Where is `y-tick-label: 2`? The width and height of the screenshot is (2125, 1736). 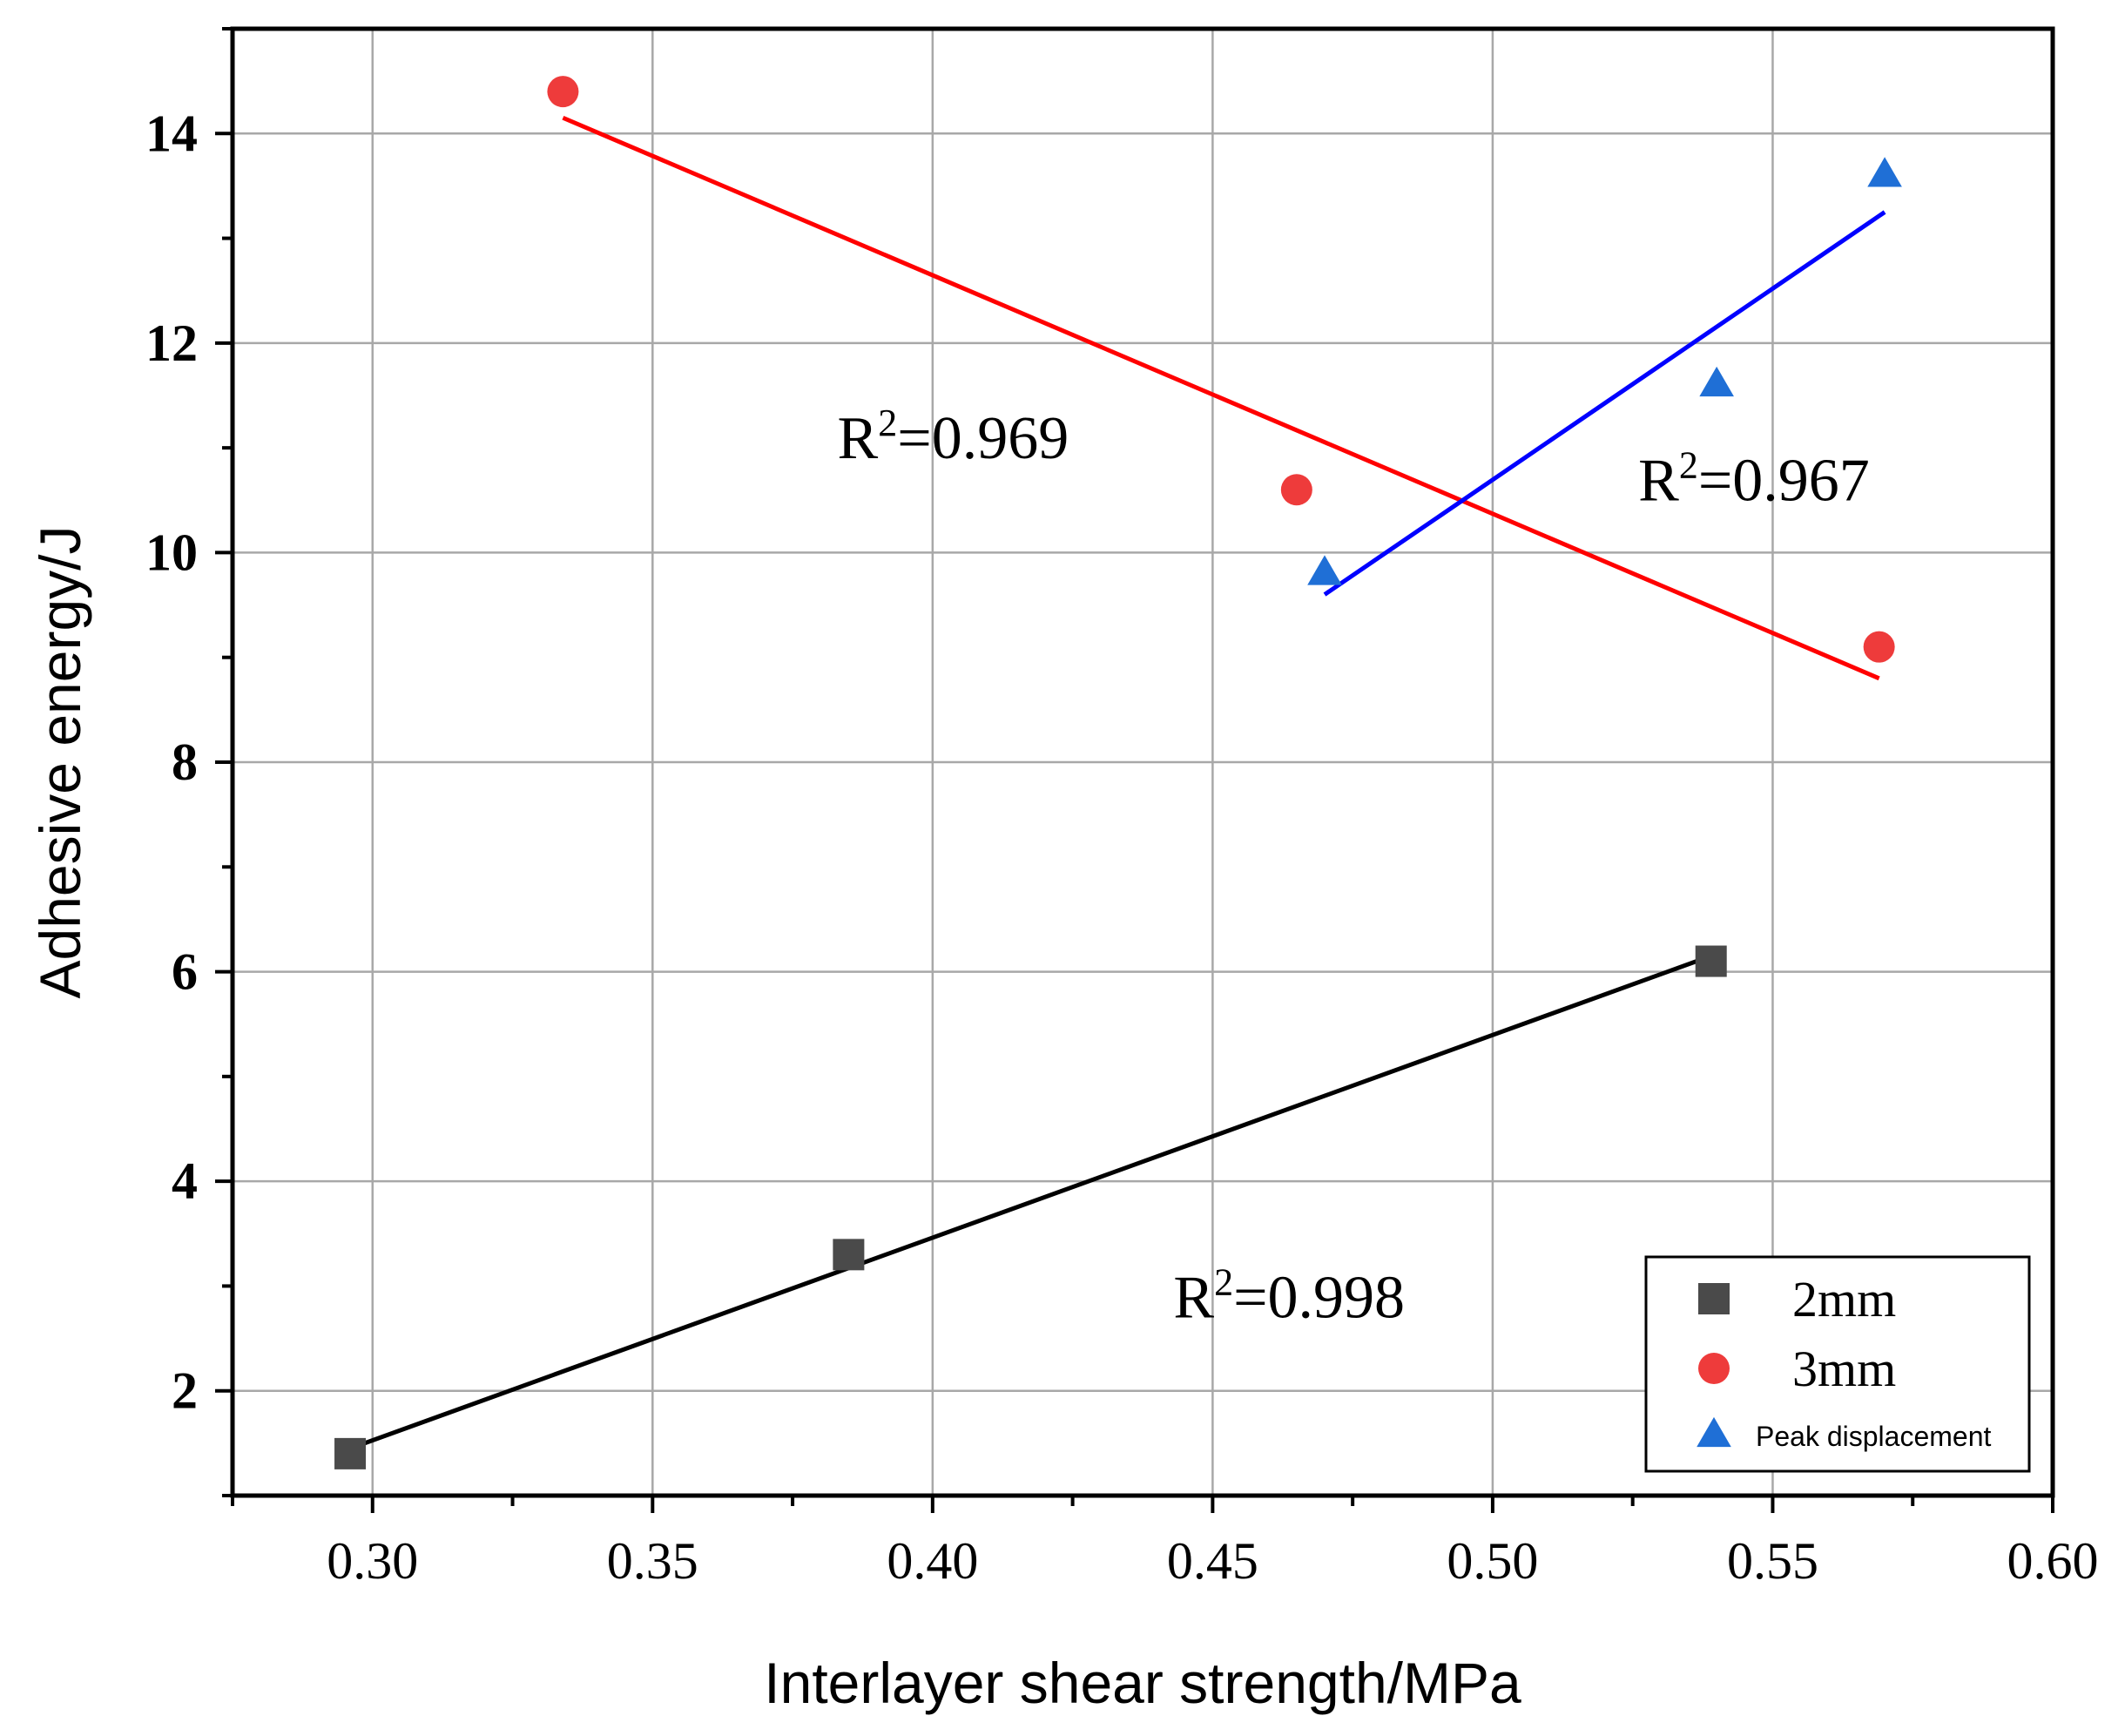 y-tick-label: 2 is located at coordinates (185, 1391).